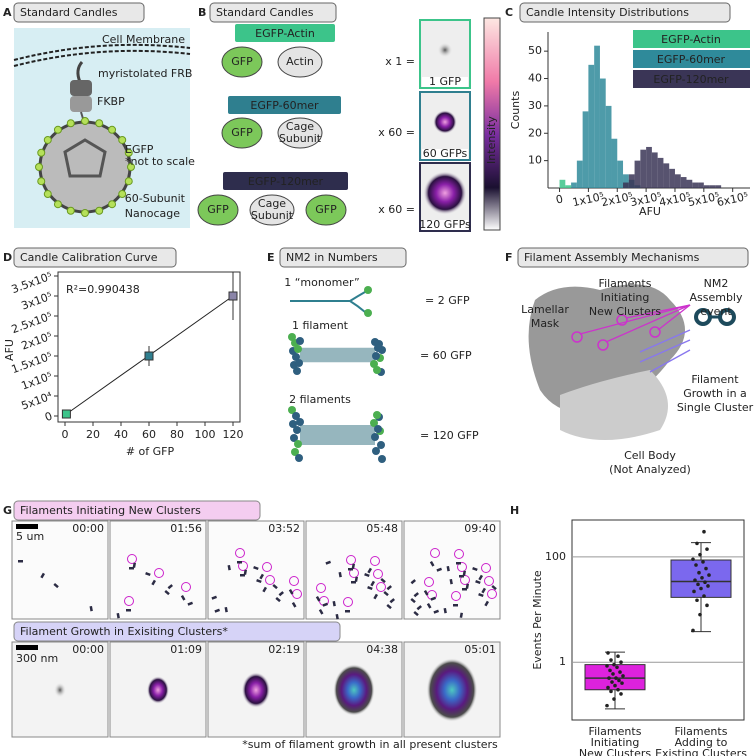 This screenshot has width=754, height=756. Describe the element at coordinates (615, 740) in the screenshot. I see `x-tick-label: Filaments Initiating New Clusters` at that location.